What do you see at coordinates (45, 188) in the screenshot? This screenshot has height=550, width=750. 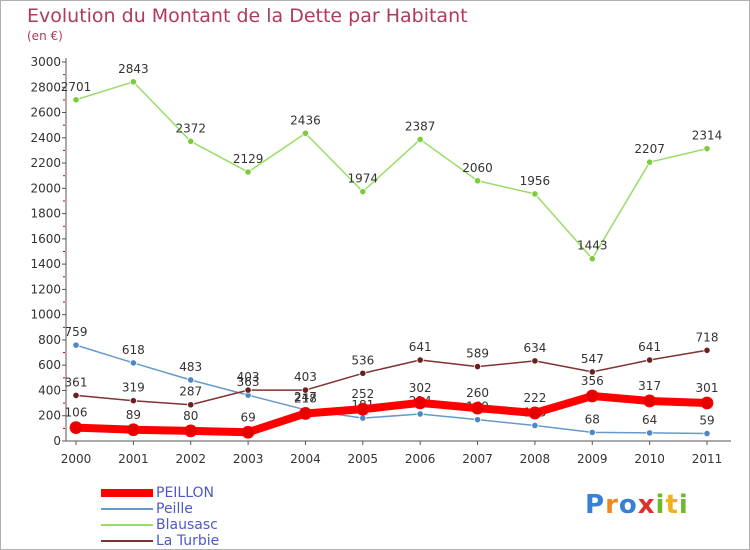 I see `y-tick-label: 2000` at bounding box center [45, 188].